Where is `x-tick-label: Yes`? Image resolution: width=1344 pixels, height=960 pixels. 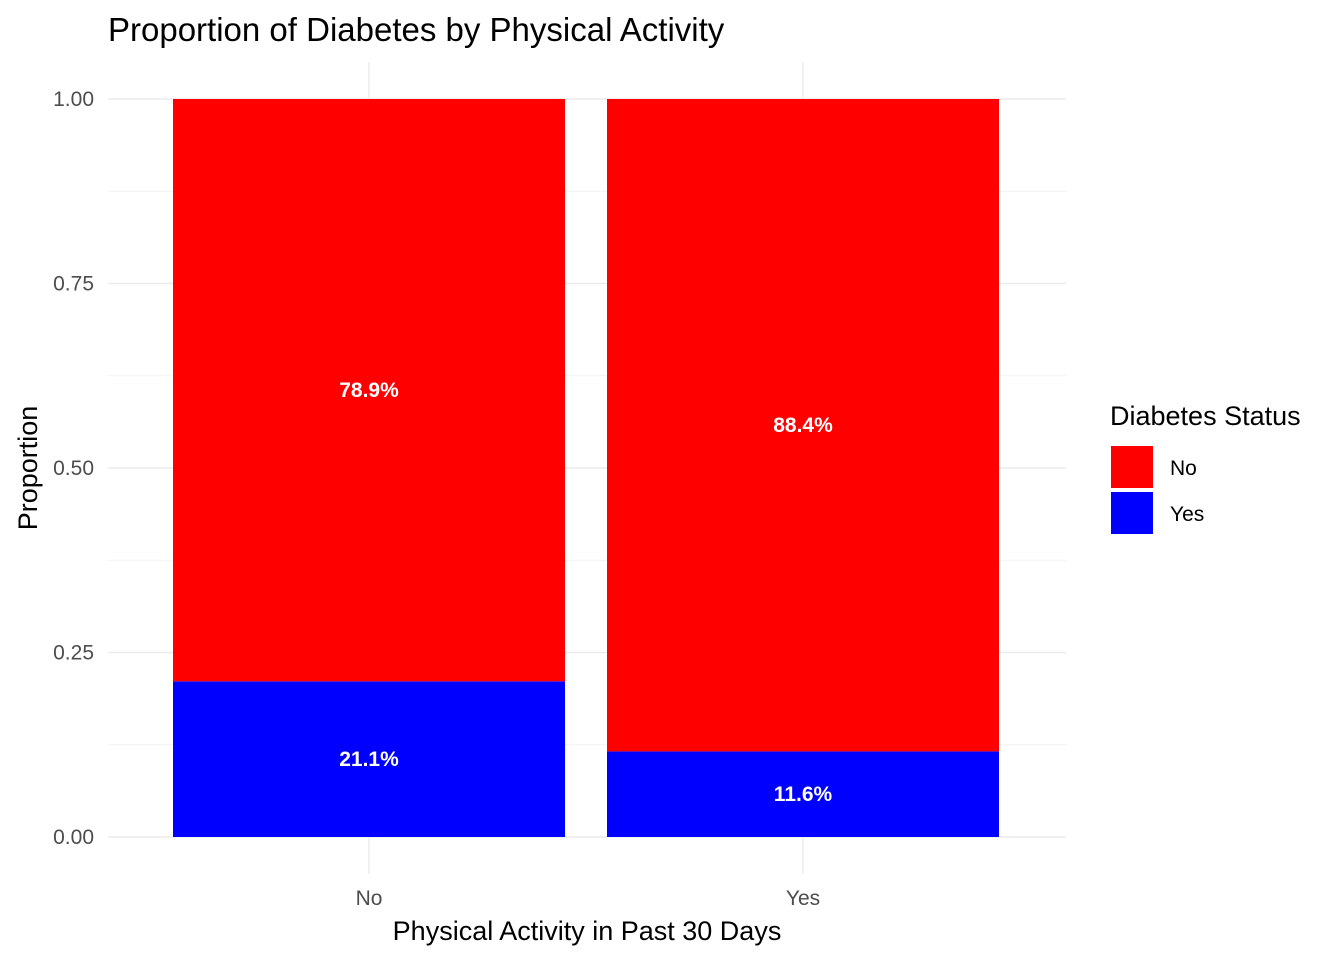 x-tick-label: Yes is located at coordinates (803, 898).